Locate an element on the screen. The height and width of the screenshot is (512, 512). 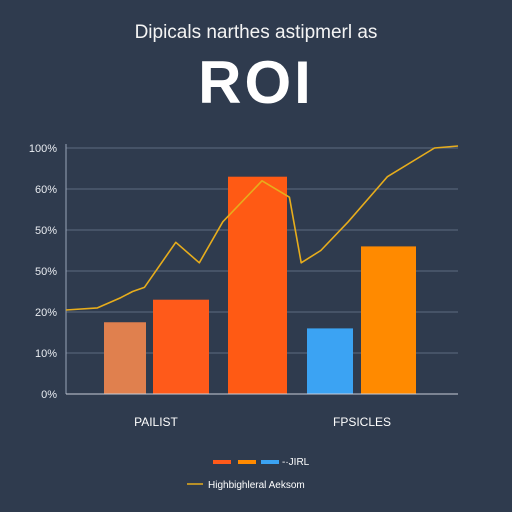
legend-label: -·JIRL is located at coordinates (296, 462).